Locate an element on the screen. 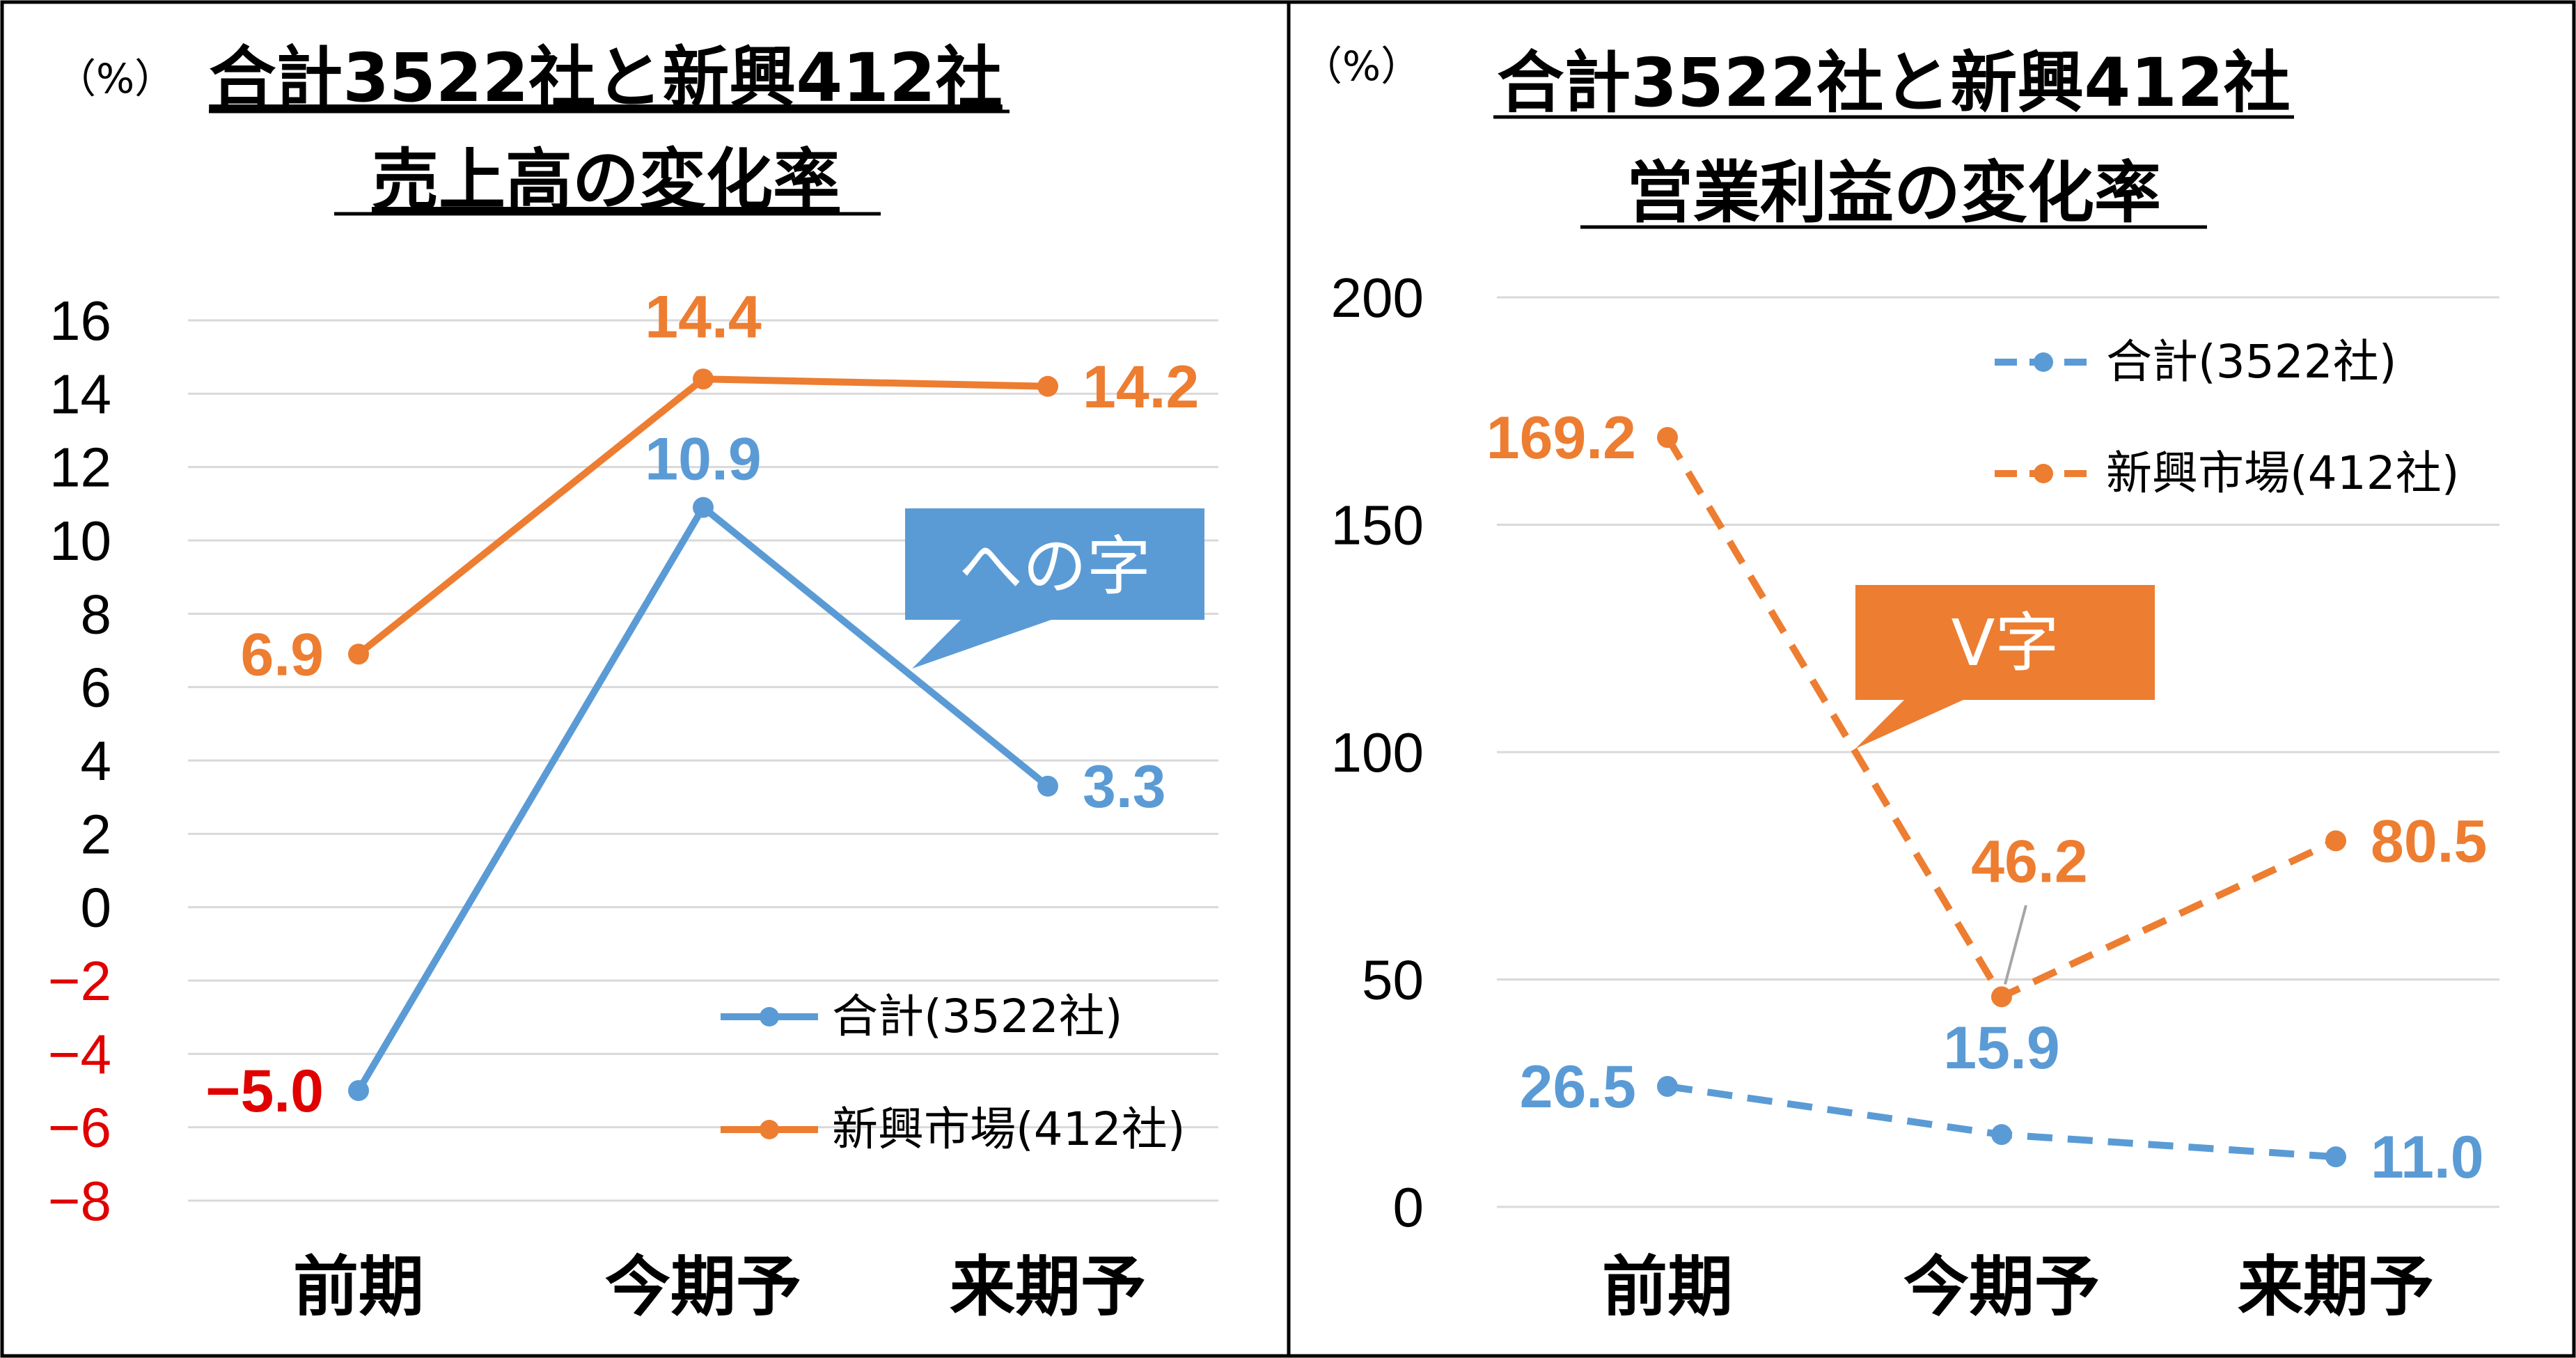 The height and width of the screenshot is (1358, 2576). left-y-tick-label: 14 is located at coordinates (80, 394).